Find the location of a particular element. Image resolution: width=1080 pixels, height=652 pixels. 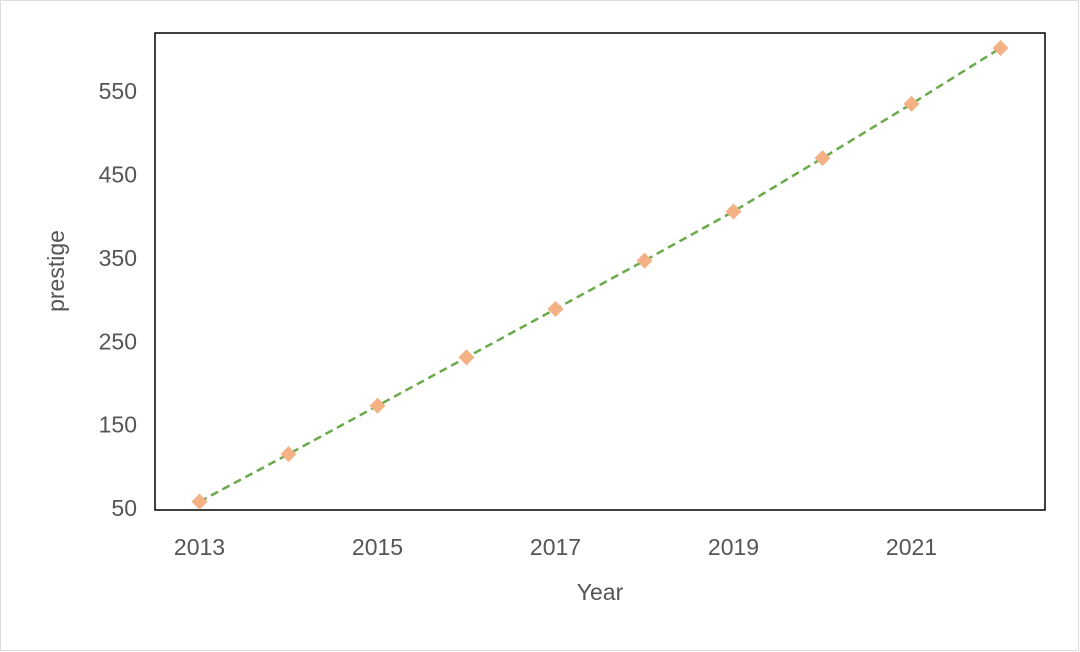

x-tick-label: 2017 is located at coordinates (555, 547).